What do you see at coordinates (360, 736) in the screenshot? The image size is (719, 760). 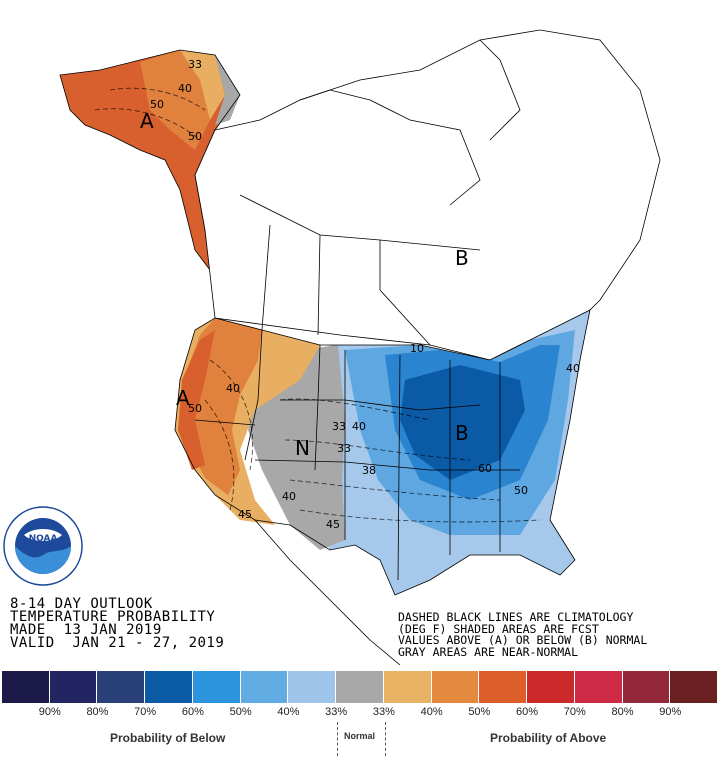 I see `normal-label: Normal` at bounding box center [360, 736].